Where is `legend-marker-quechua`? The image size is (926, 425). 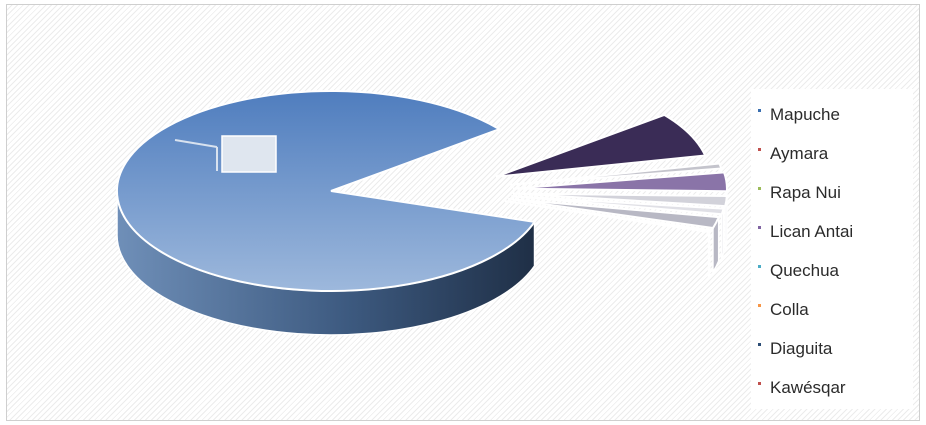
legend-marker-quechua is located at coordinates (759, 266).